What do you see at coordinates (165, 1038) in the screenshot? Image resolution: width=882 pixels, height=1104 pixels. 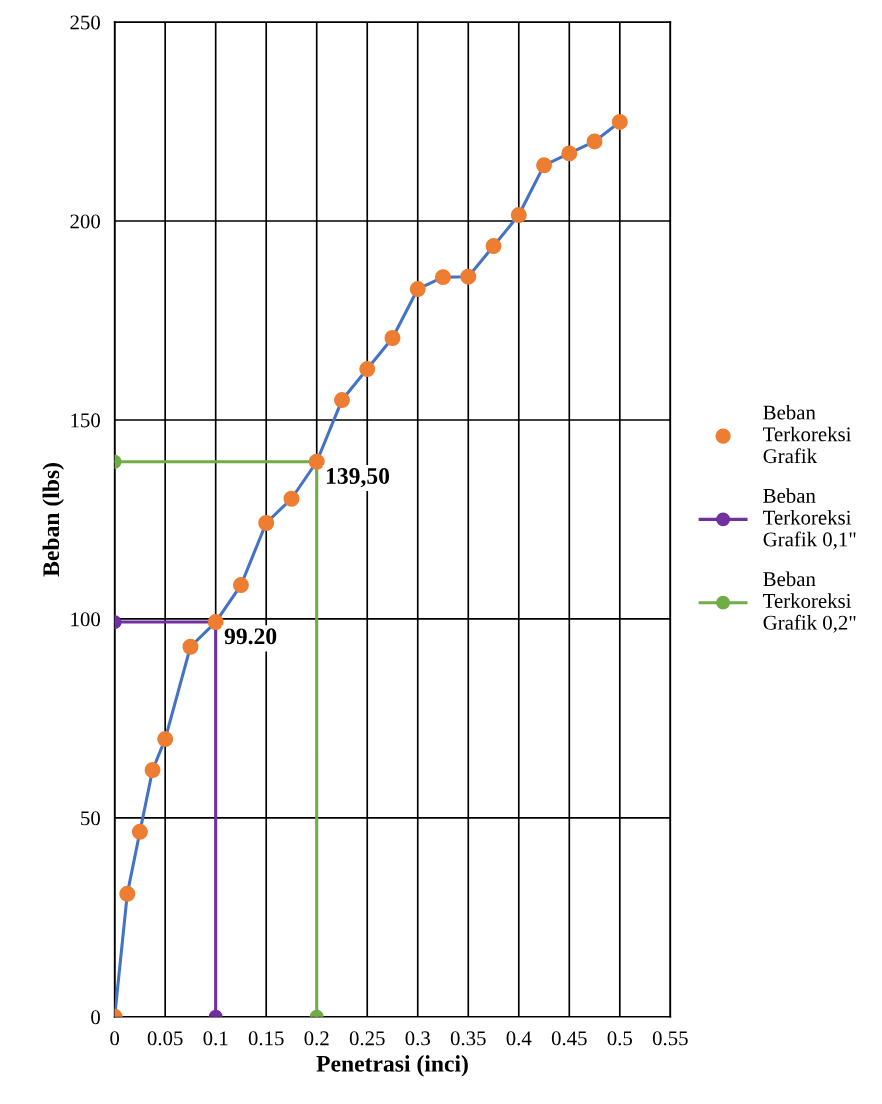 I see `x-tick-label: 0.05` at bounding box center [165, 1038].